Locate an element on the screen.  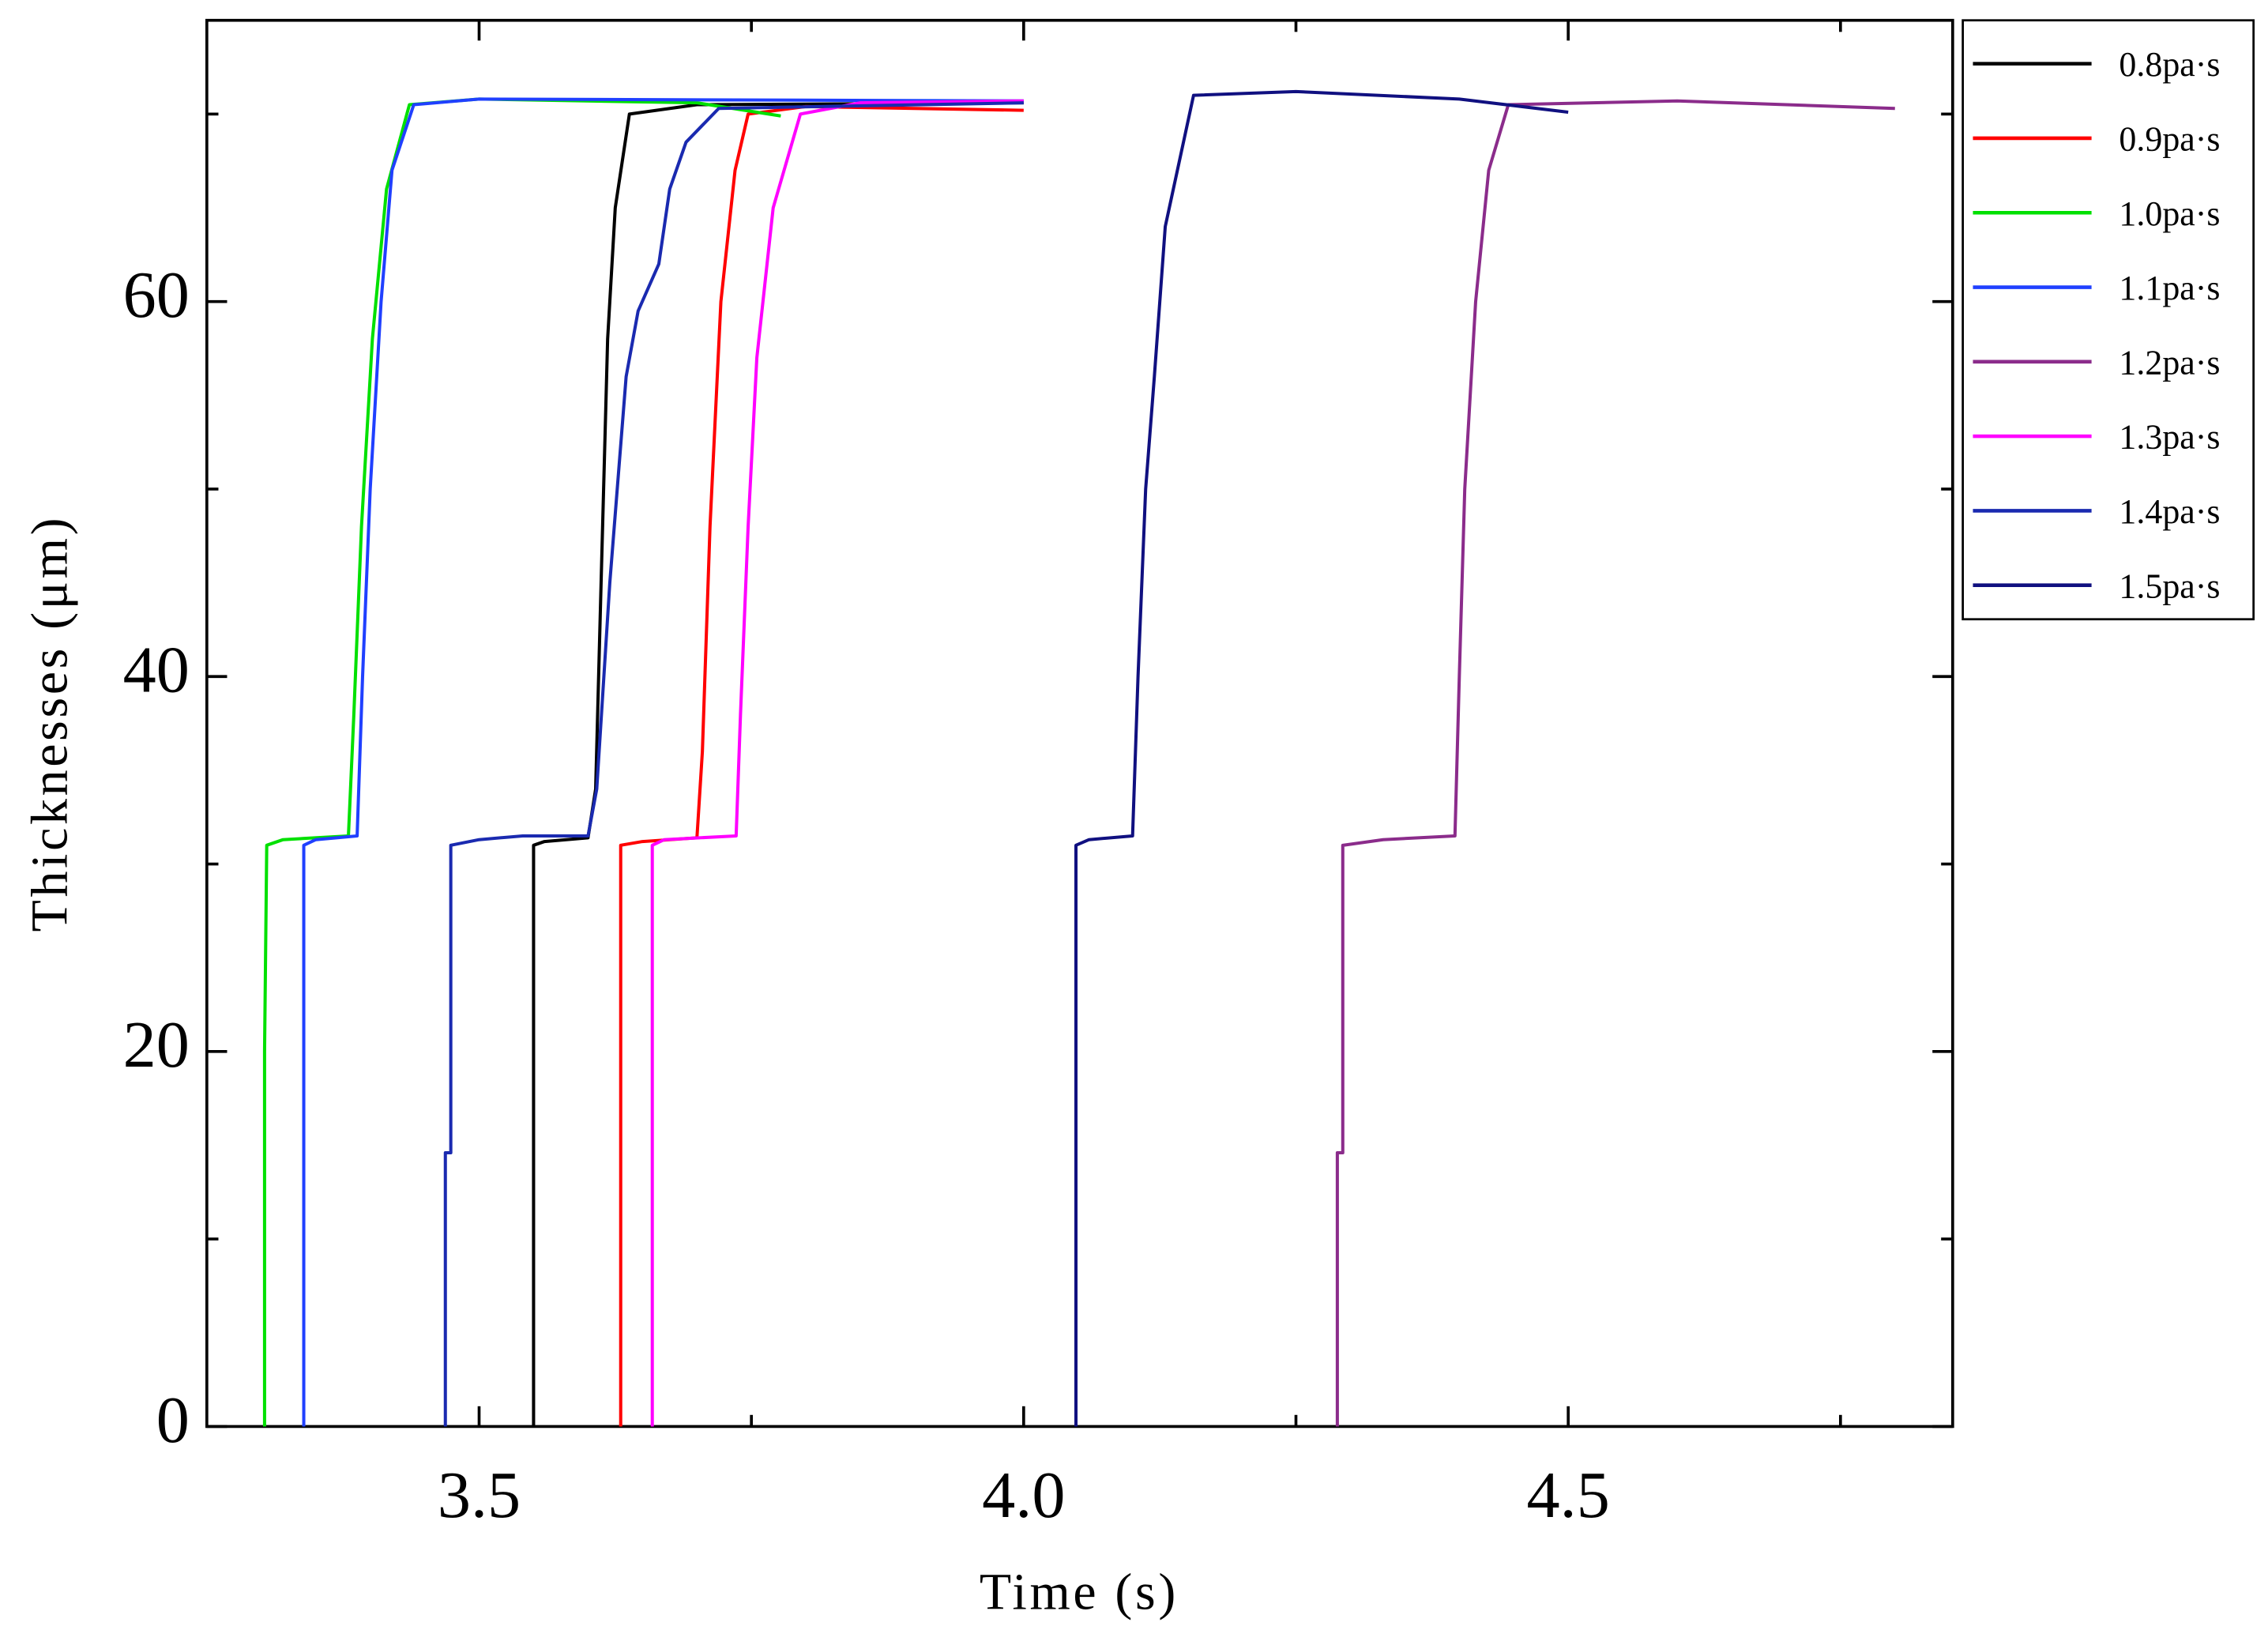
x-tick-label: 3.5 is located at coordinates (479, 1495).